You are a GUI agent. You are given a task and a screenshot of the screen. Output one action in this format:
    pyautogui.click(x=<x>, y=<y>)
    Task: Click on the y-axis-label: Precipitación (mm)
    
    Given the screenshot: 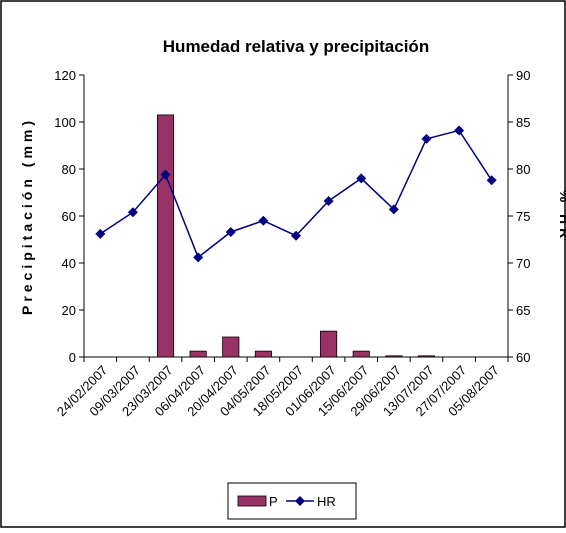 What is the action you would take?
    pyautogui.click(x=27, y=216)
    